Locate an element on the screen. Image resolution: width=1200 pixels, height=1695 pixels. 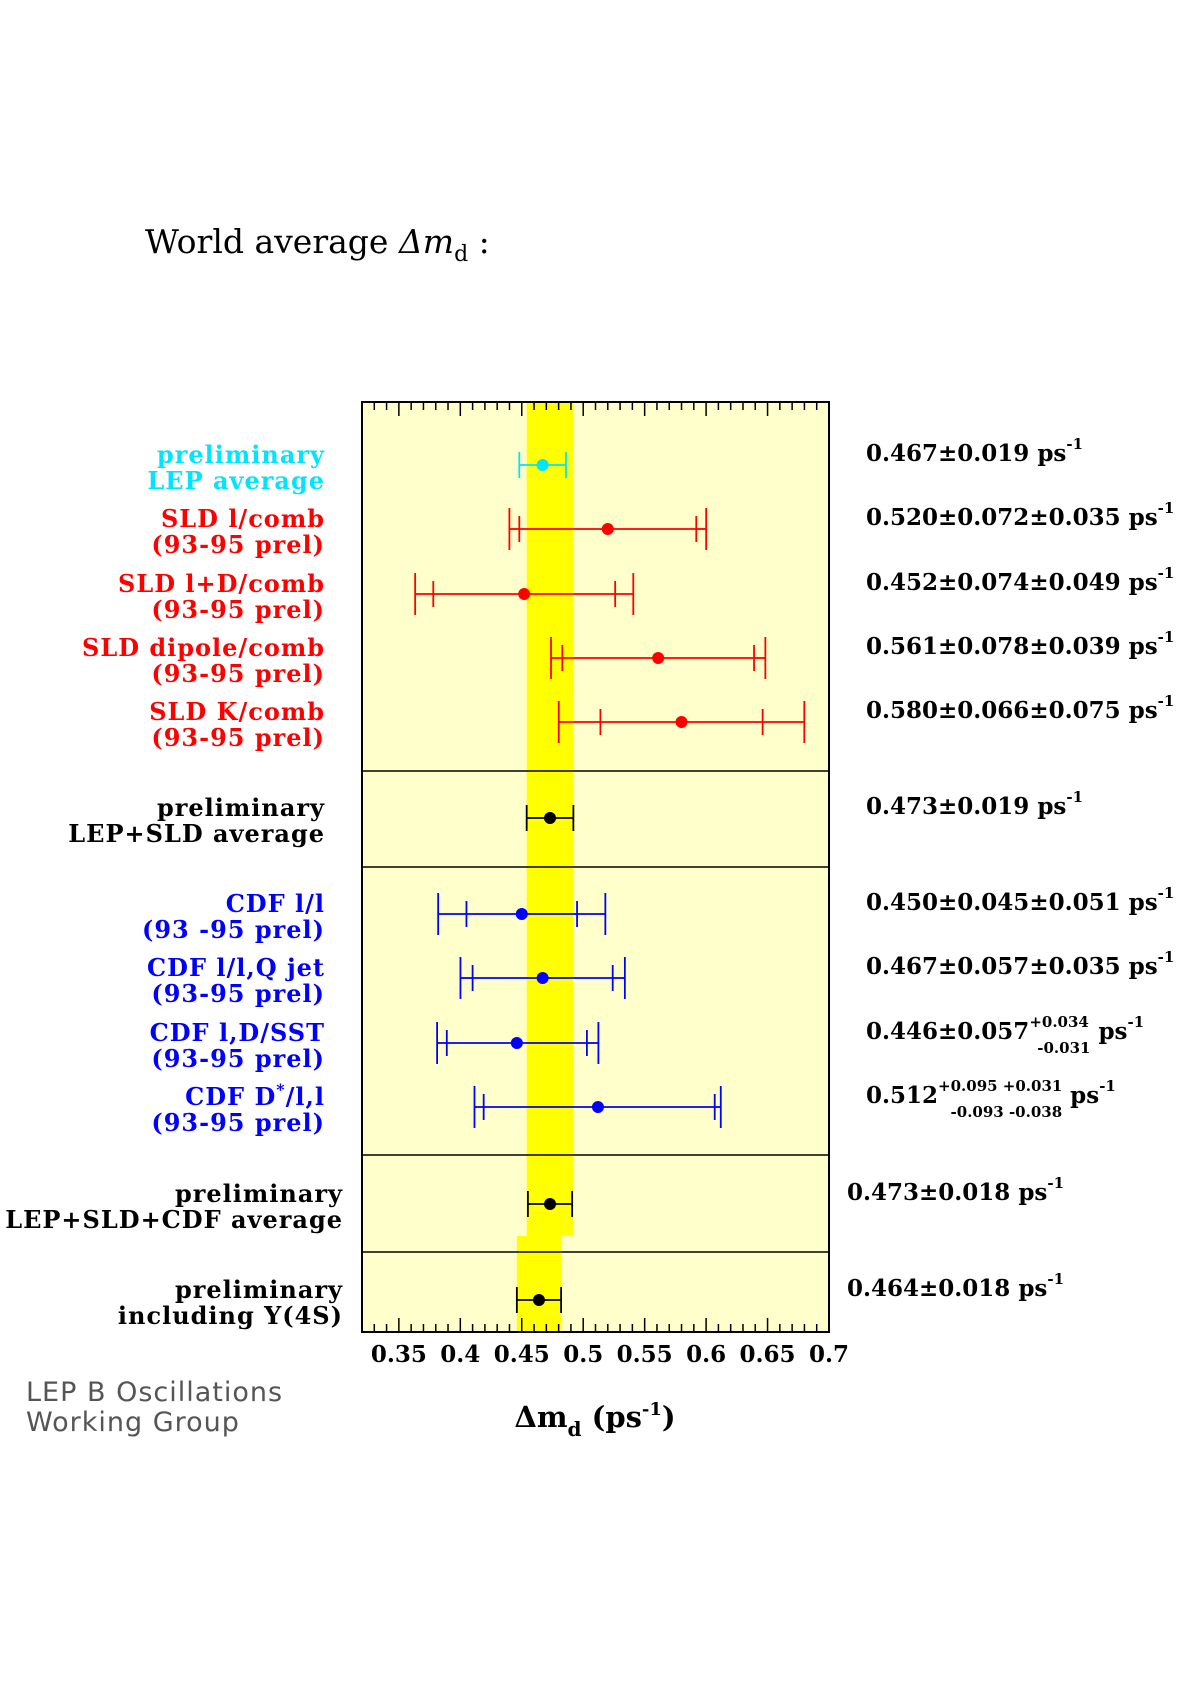
title-symbol: Δm is located at coordinates (426, 241).